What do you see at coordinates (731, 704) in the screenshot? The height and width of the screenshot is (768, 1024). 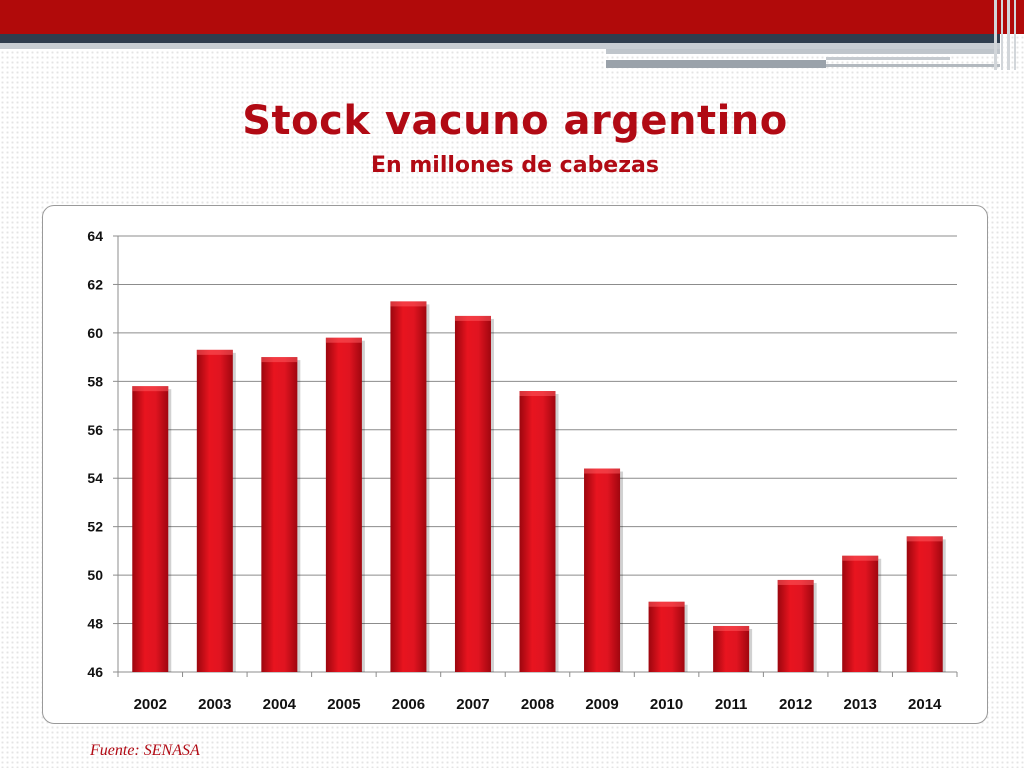 I see `x-tick-label: 2011` at bounding box center [731, 704].